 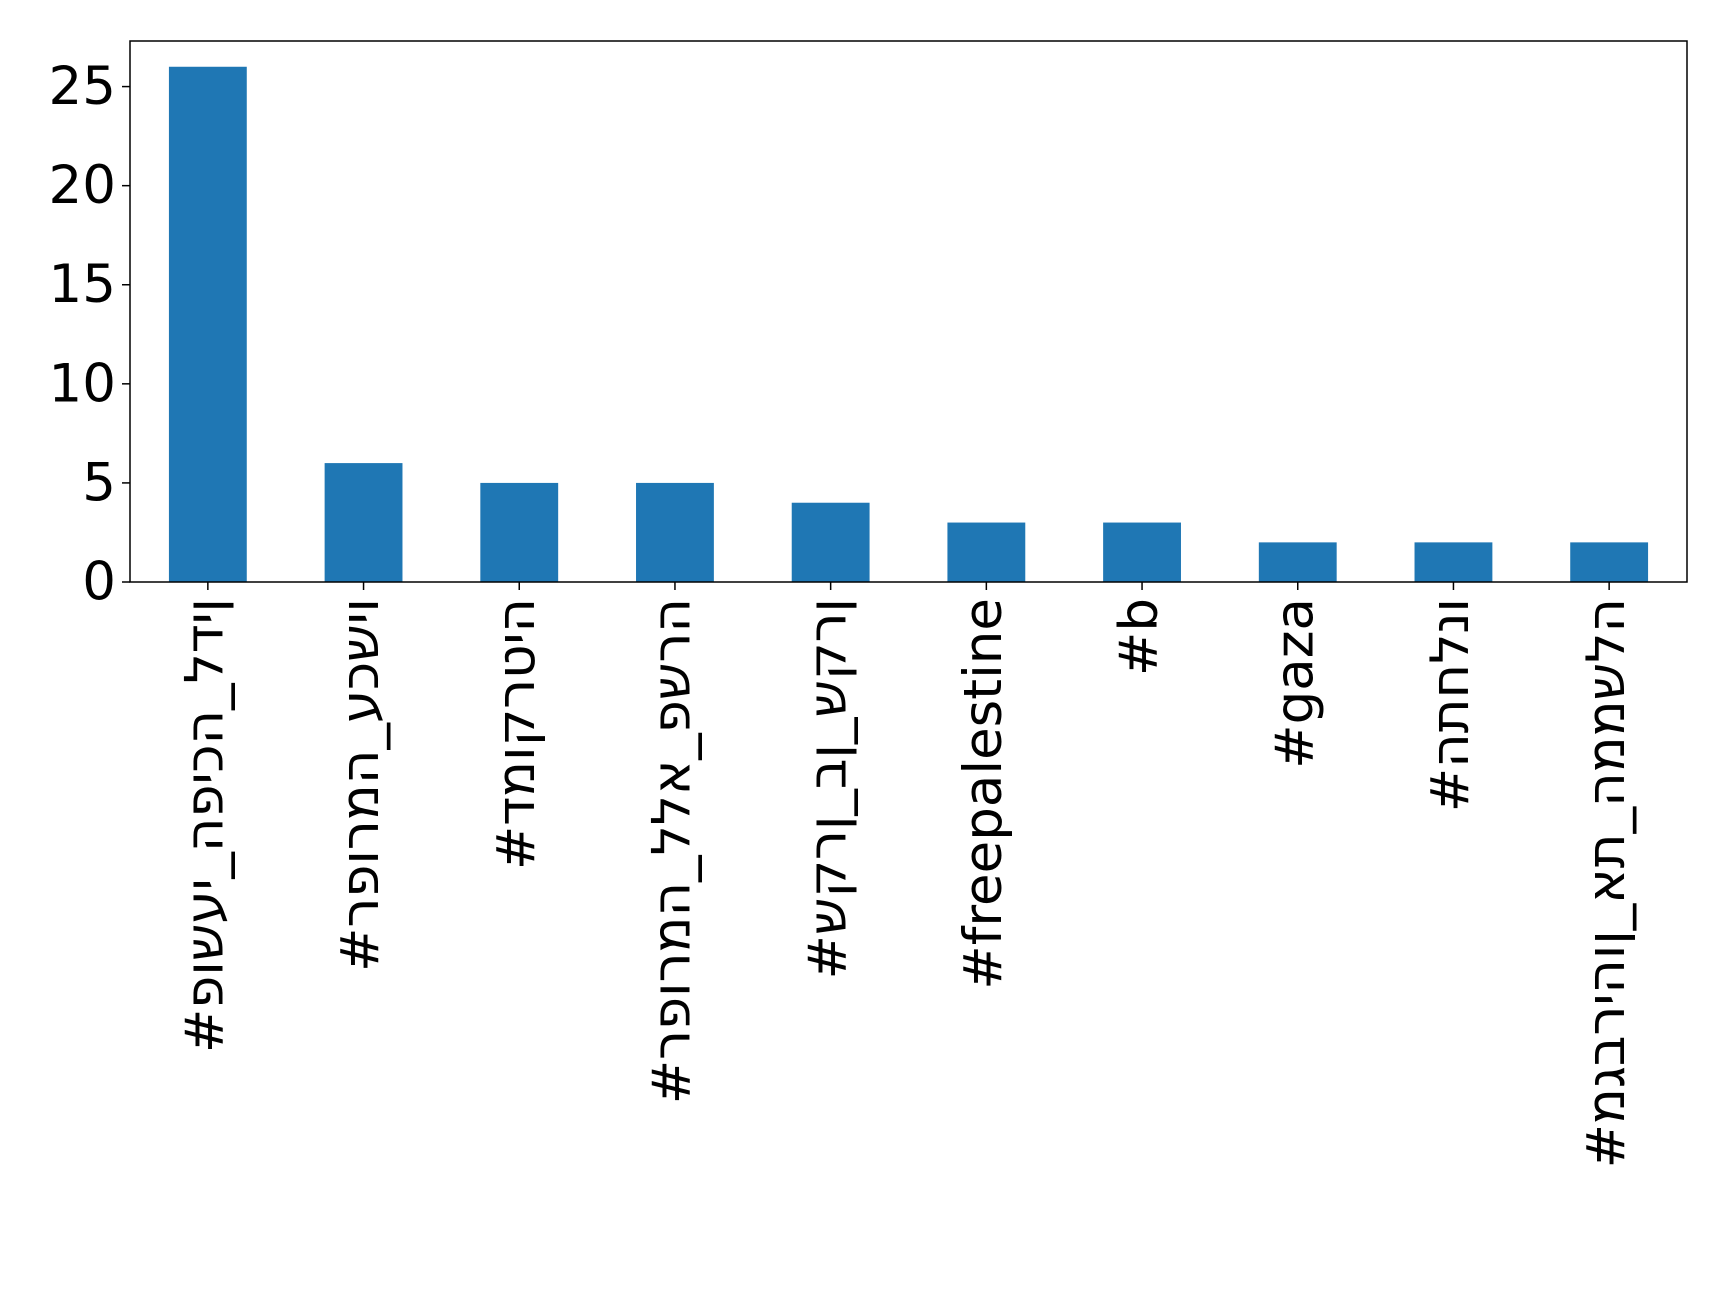 What do you see at coordinates (1139, 637) in the screenshot?
I see `x-tick-label: #b` at bounding box center [1139, 637].